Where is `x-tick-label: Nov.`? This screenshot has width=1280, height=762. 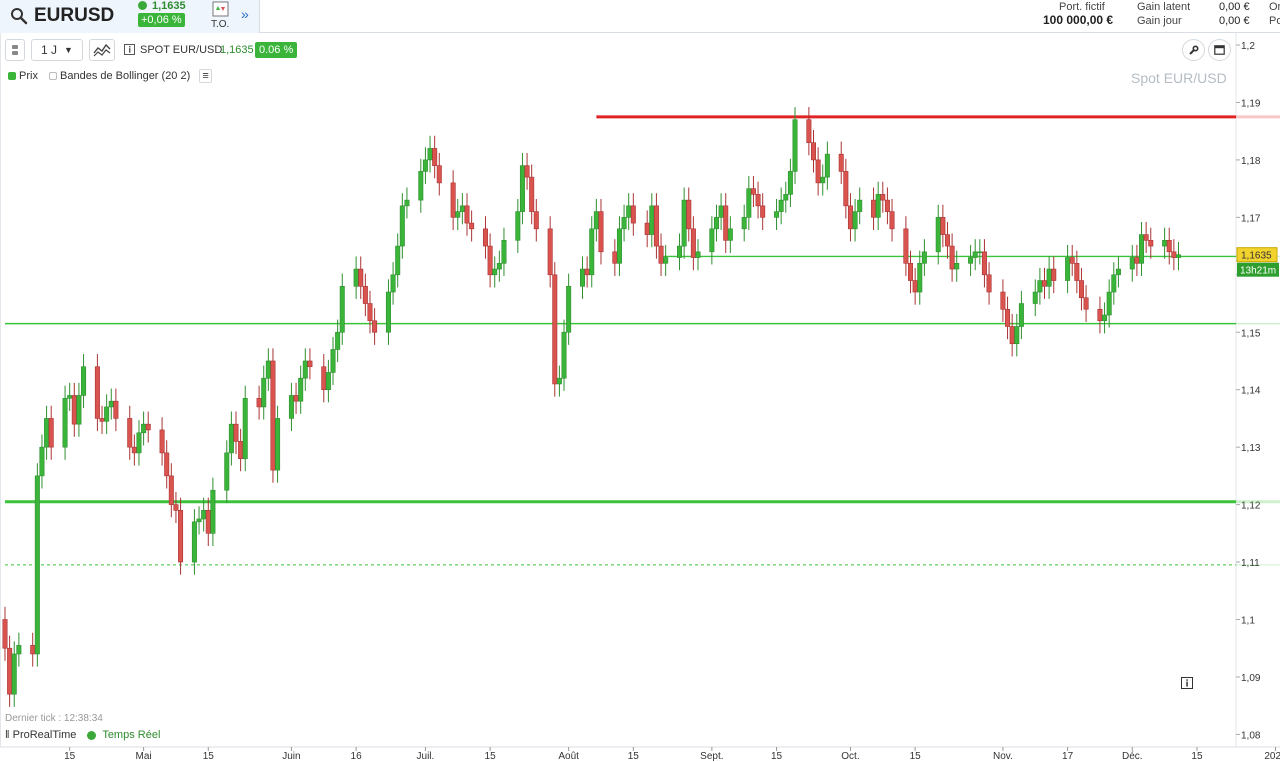 x-tick-label: Nov. is located at coordinates (1003, 756).